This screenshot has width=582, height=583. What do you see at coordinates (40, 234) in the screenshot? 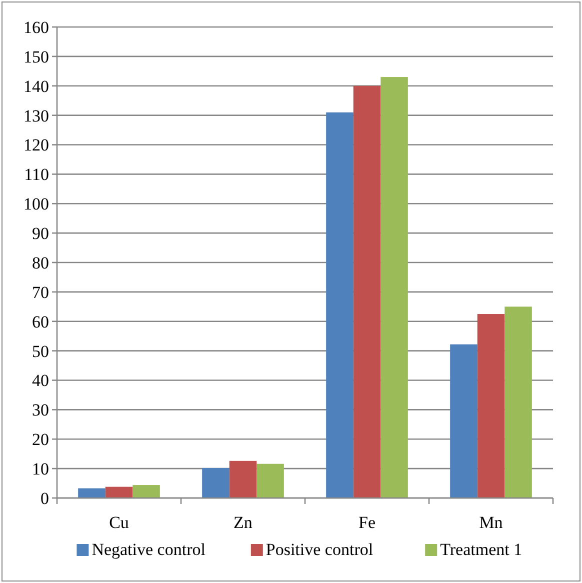
I see `y-tick-label: 90` at bounding box center [40, 234].